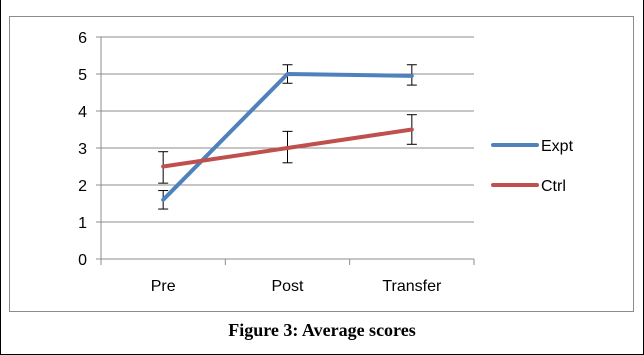 The width and height of the screenshot is (644, 355). I want to click on y-tick-label: 5, so click(82, 75).